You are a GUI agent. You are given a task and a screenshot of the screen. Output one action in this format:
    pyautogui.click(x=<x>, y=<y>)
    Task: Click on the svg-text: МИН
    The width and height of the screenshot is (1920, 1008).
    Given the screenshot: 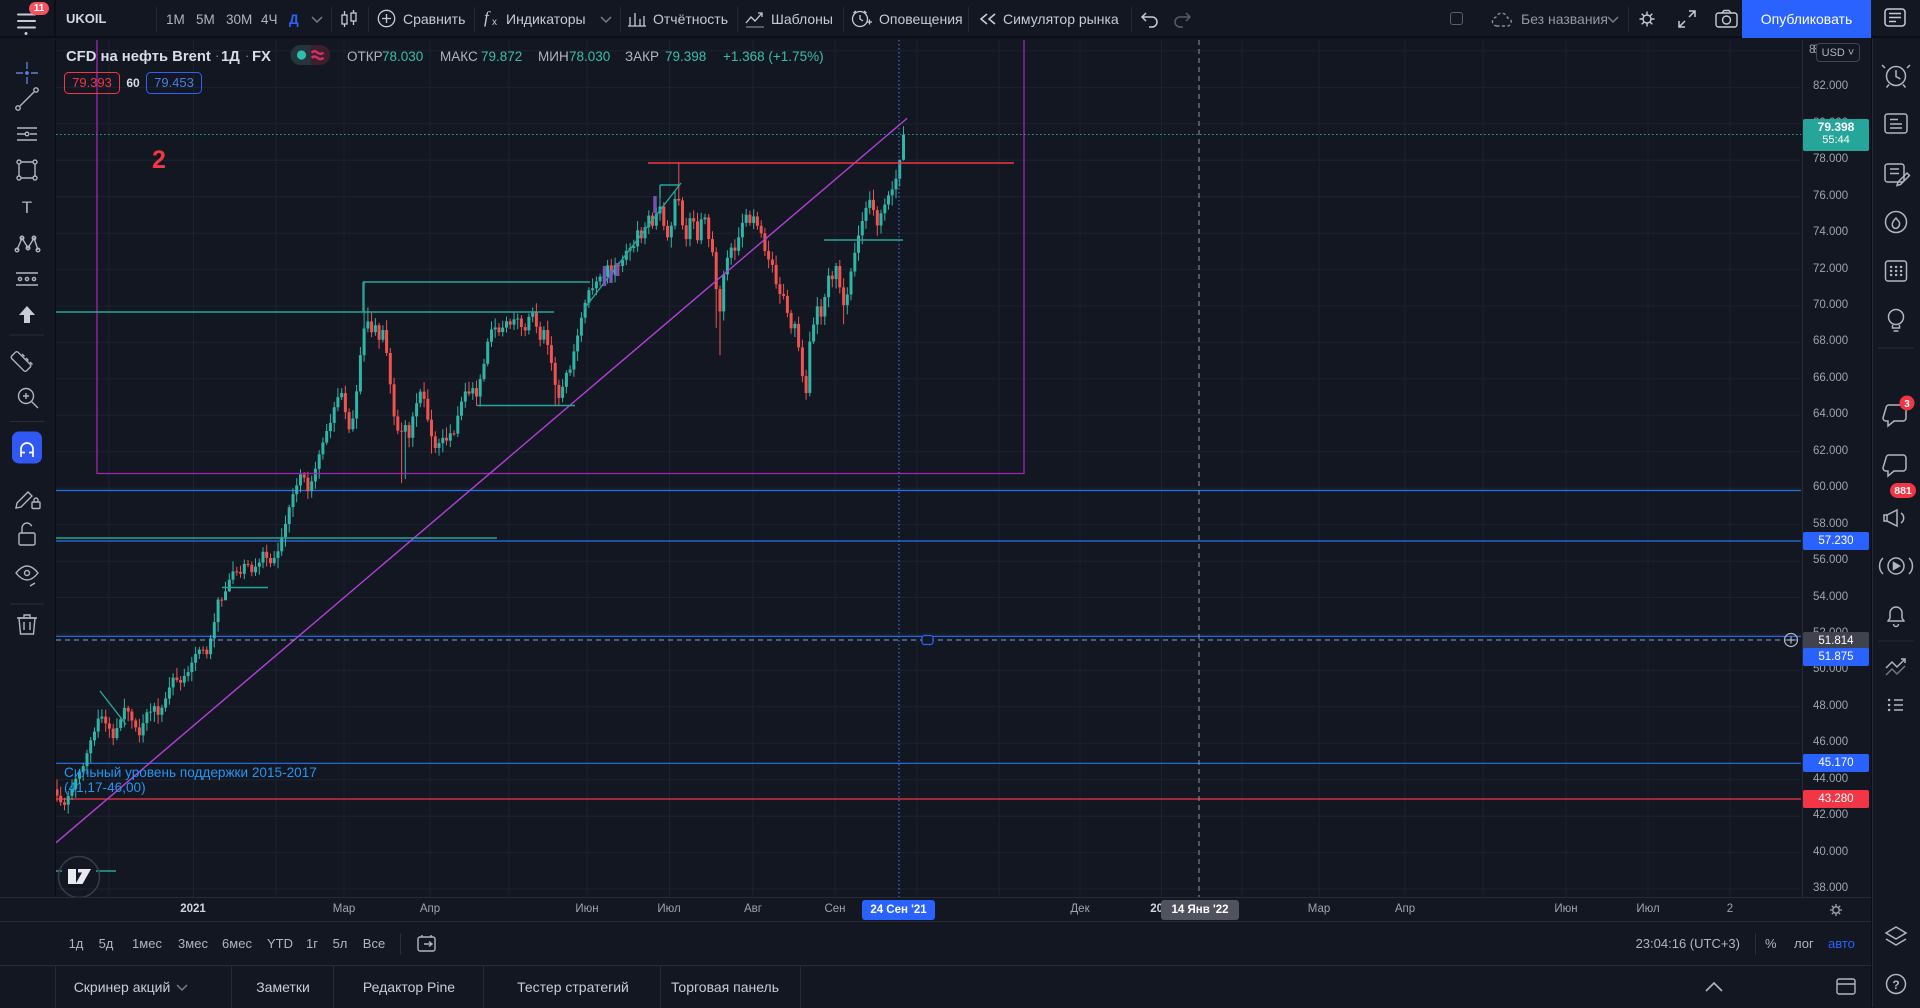 What is the action you would take?
    pyautogui.click(x=553, y=56)
    